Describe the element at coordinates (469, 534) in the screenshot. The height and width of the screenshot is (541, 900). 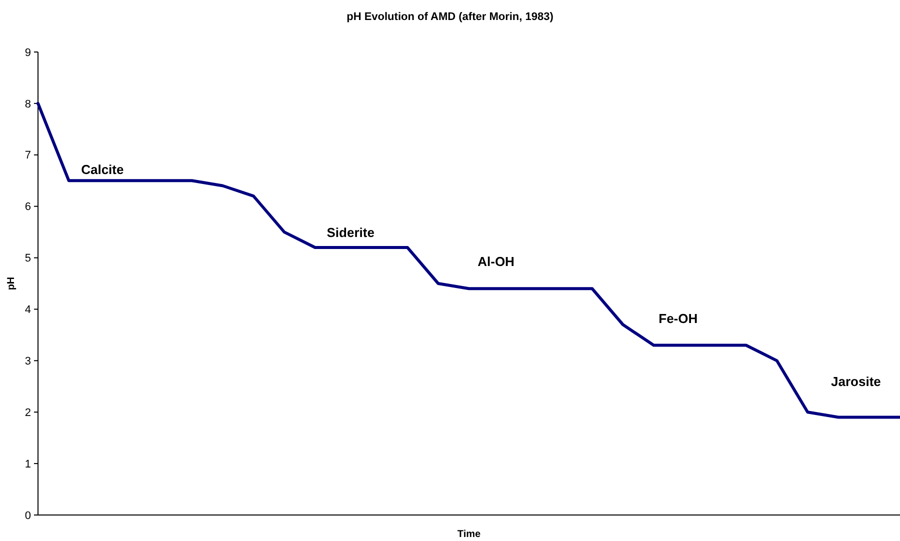
I see `x-axis-title: Time` at that location.